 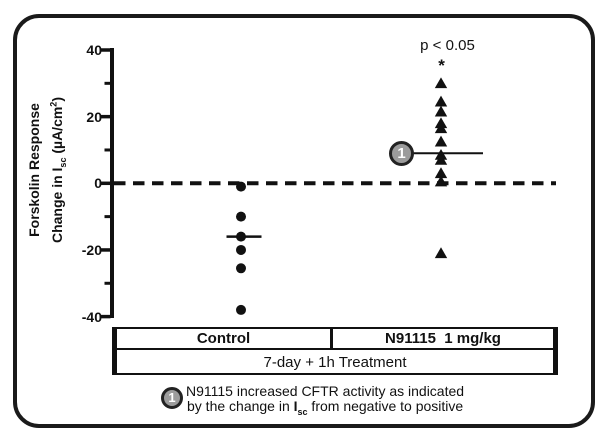 I want to click on significance-asterisk: *, so click(x=441, y=65).